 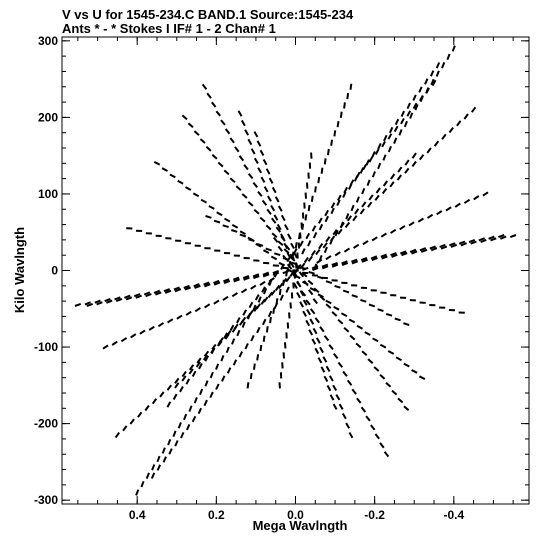 What do you see at coordinates (48, 117) in the screenshot?
I see `y-tick-label: 200` at bounding box center [48, 117].